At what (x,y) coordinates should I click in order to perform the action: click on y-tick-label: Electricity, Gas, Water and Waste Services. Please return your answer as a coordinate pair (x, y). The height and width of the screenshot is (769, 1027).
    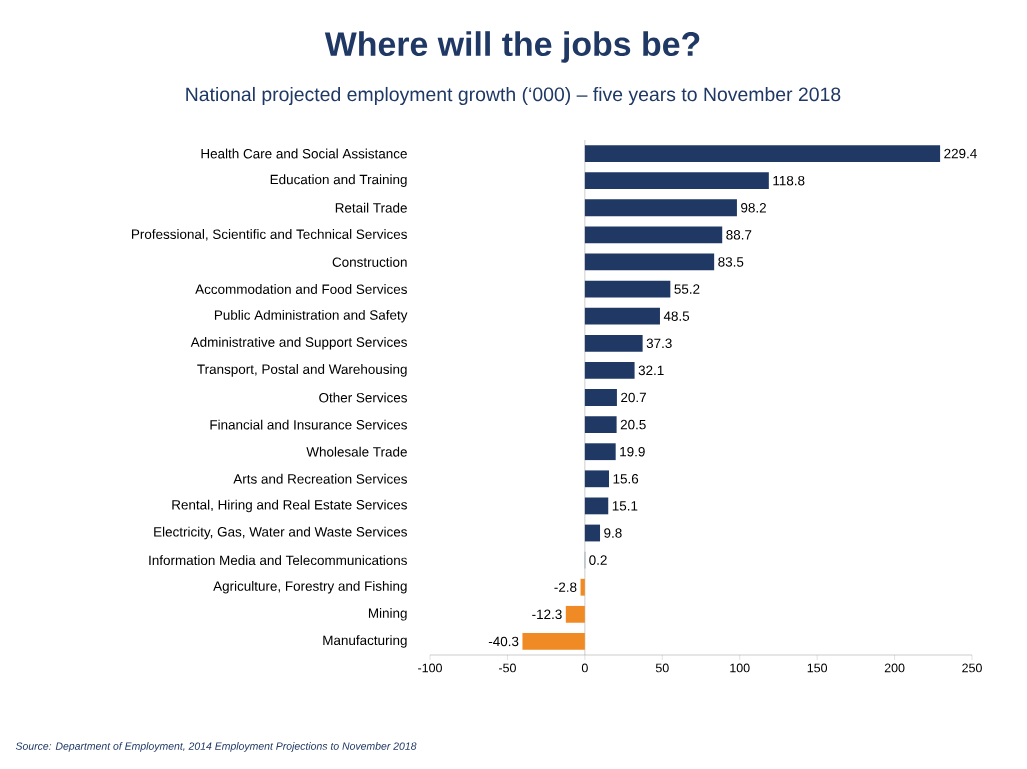
    Looking at the image, I should click on (280, 533).